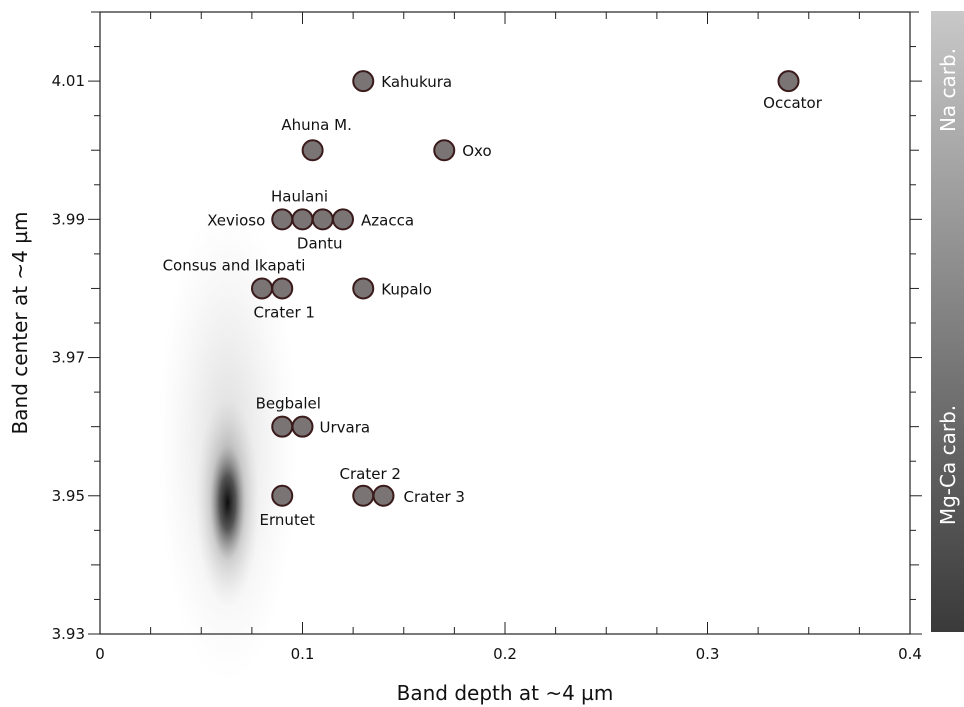 This screenshot has height=707, width=964. Describe the element at coordinates (100, 654) in the screenshot. I see `x-tick-label: 0` at that location.